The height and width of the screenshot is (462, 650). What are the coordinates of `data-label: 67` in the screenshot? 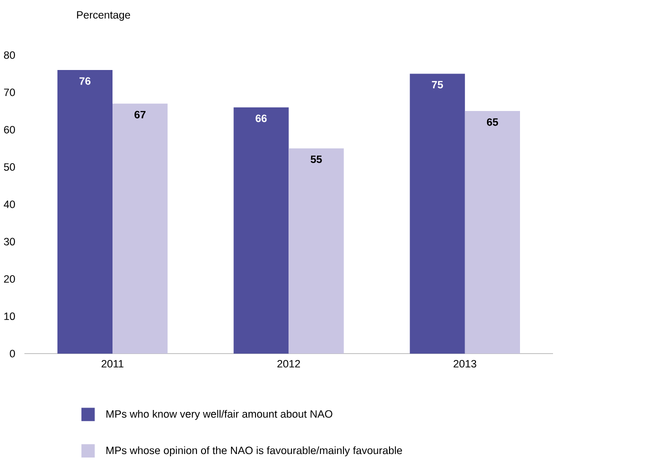 It's located at (140, 114).